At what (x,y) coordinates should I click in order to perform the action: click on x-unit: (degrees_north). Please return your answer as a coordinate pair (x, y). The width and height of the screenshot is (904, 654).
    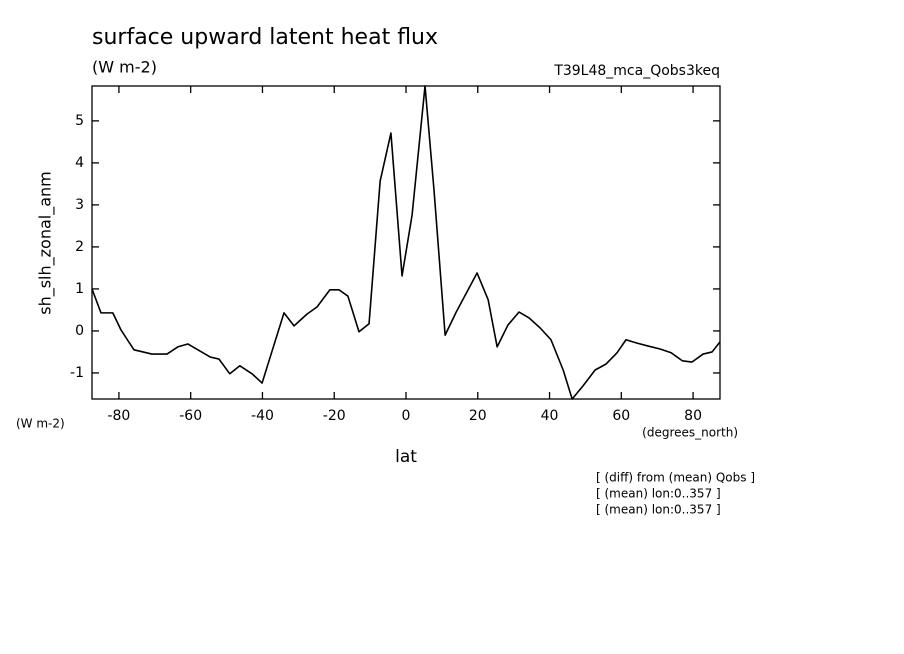
    Looking at the image, I should click on (690, 433).